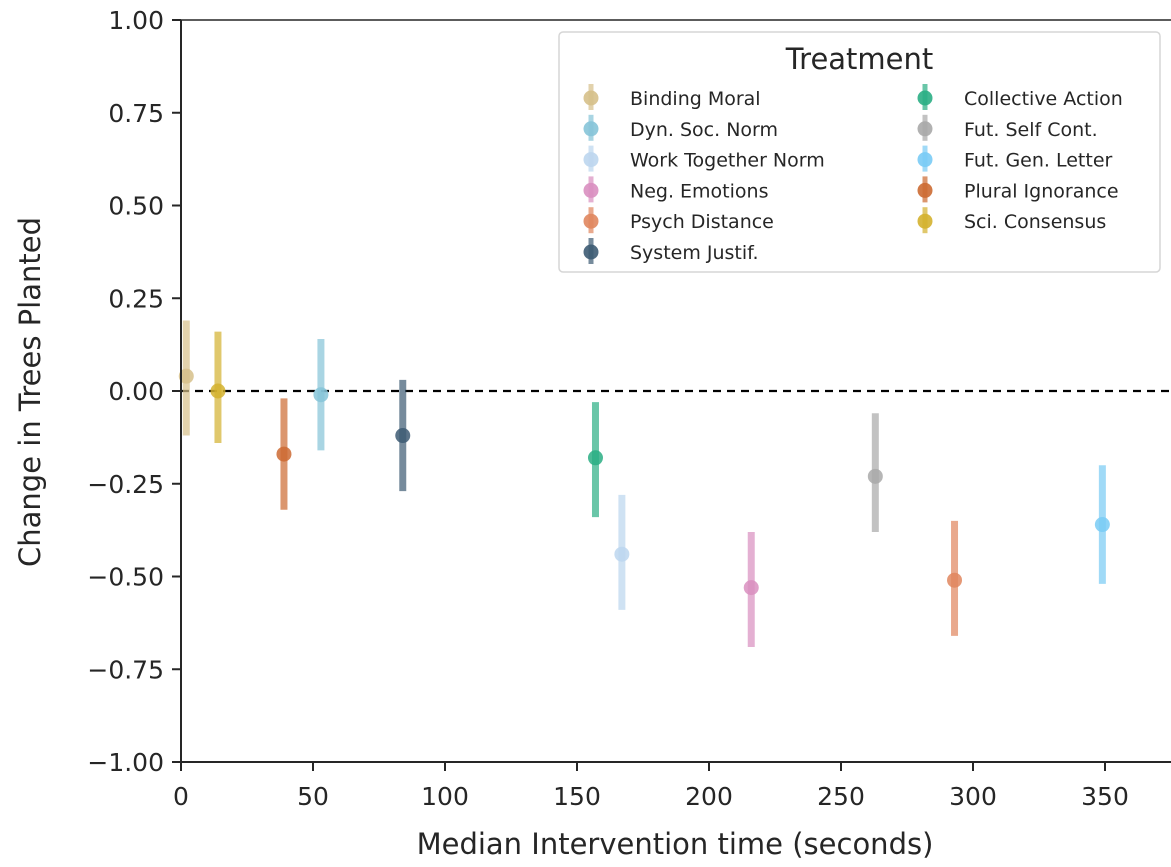 Image resolution: width=1171 pixels, height=867 pixels. I want to click on legend-item: System Justif., so click(671, 251).